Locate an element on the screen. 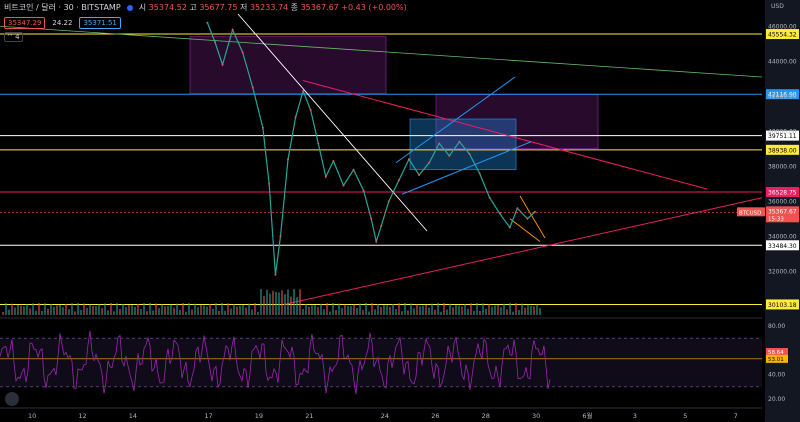  x-tick-label: 3 is located at coordinates (635, 416).